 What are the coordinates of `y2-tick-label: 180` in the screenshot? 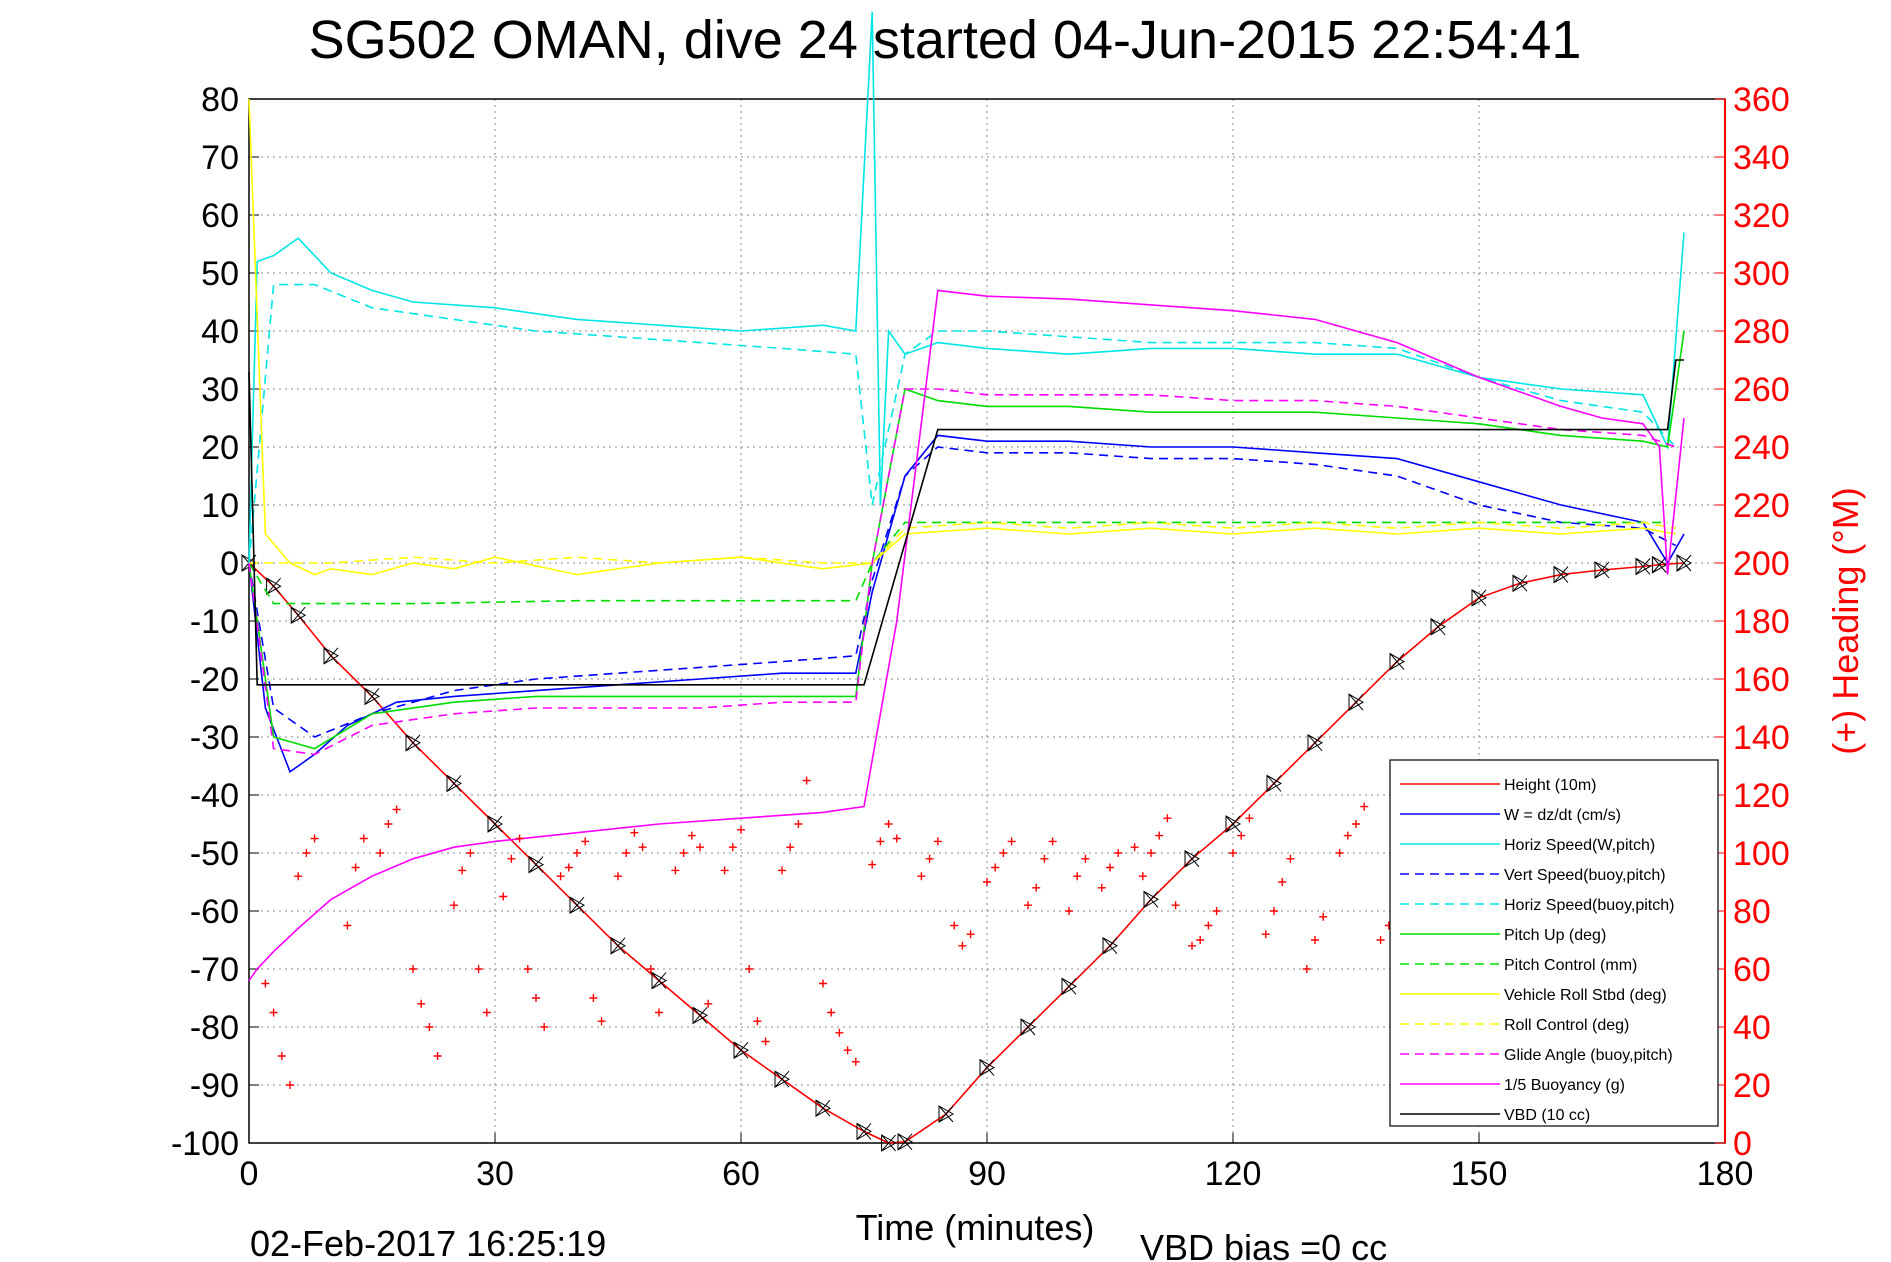 It's located at (1761, 622).